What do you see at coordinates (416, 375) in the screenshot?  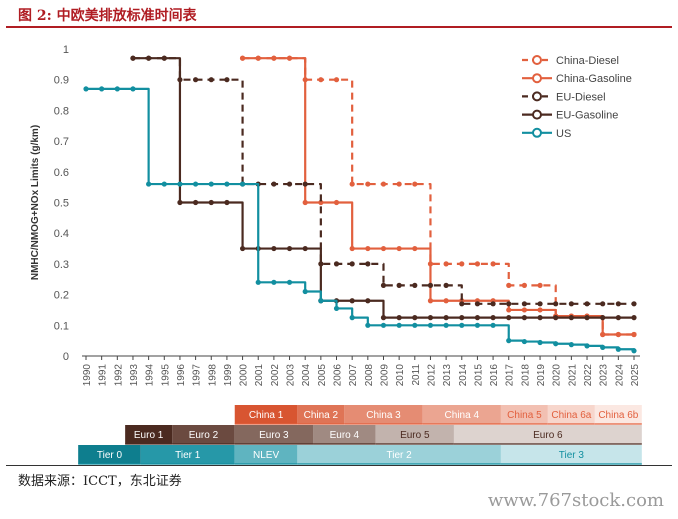 I see `x-tick-label: 2011` at bounding box center [416, 375].